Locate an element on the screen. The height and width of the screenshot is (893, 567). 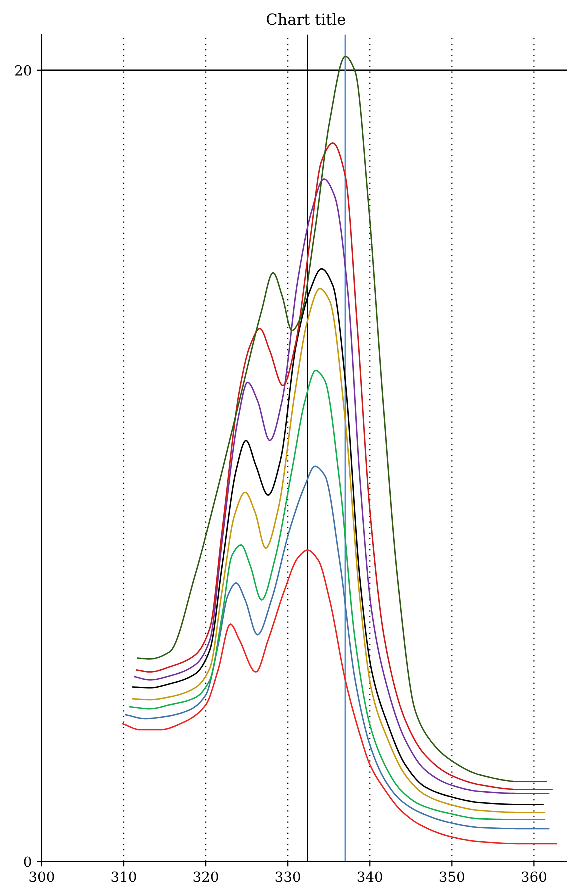
x-tick-label: 320 is located at coordinates (206, 877).